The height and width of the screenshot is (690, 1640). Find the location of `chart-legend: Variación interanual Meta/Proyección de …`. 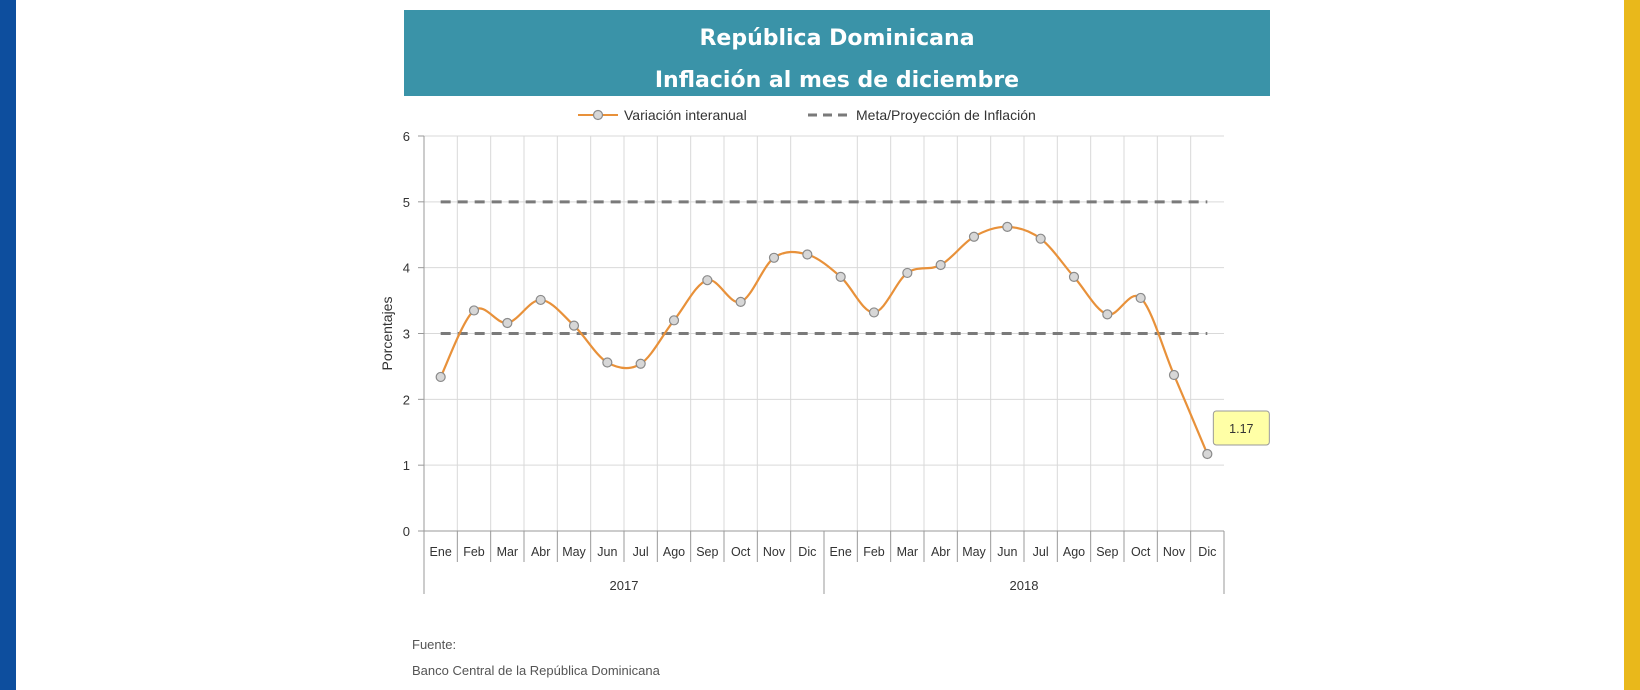

chart-legend: Variación interanual Meta/Proyección de … is located at coordinates (807, 115).